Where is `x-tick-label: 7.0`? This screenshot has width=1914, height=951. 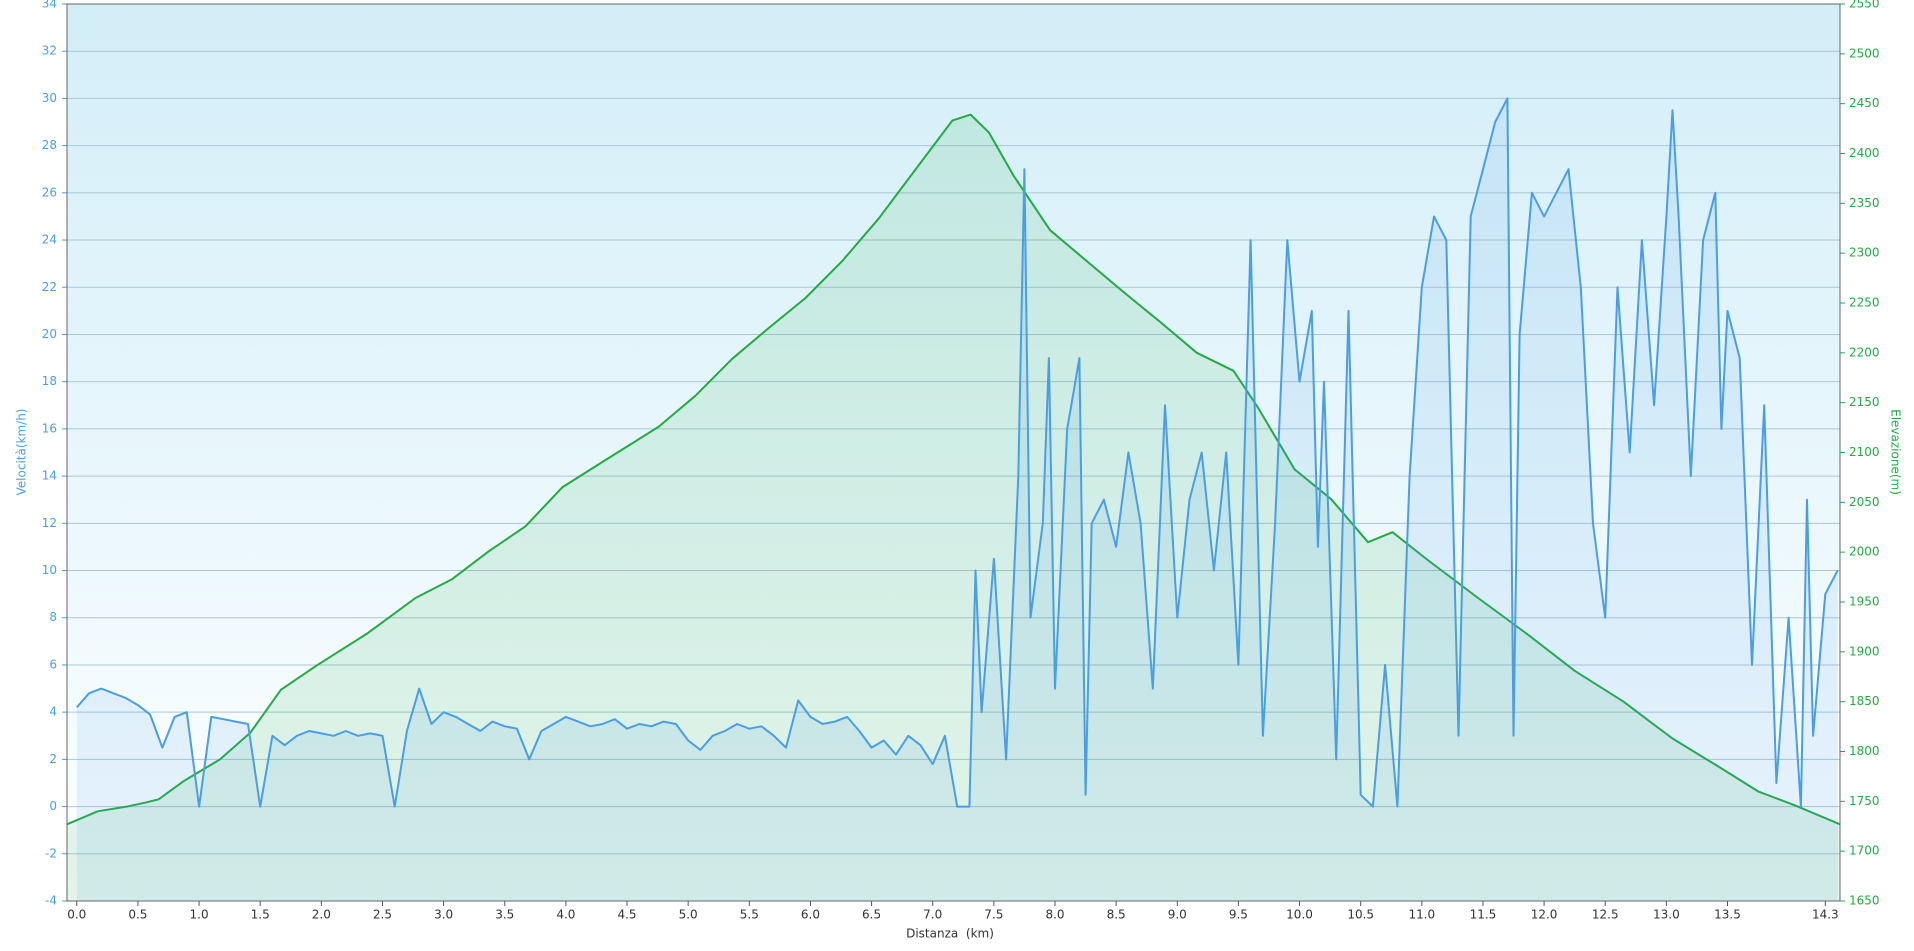 x-tick-label: 7.0 is located at coordinates (932, 915).